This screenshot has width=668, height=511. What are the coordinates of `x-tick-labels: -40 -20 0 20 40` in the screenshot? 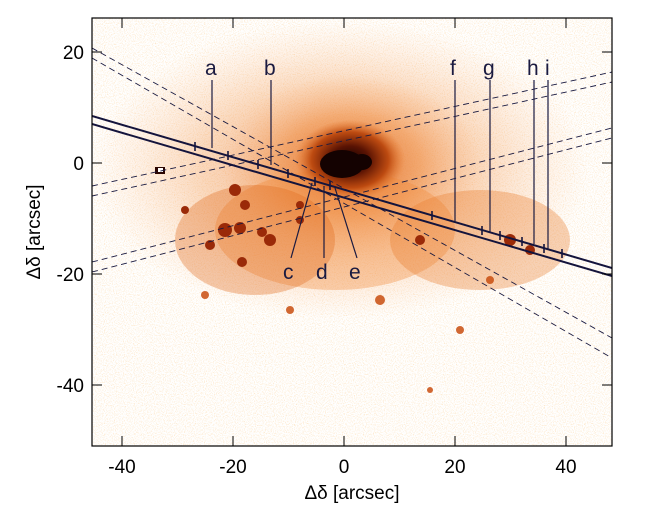 It's located at (342, 467).